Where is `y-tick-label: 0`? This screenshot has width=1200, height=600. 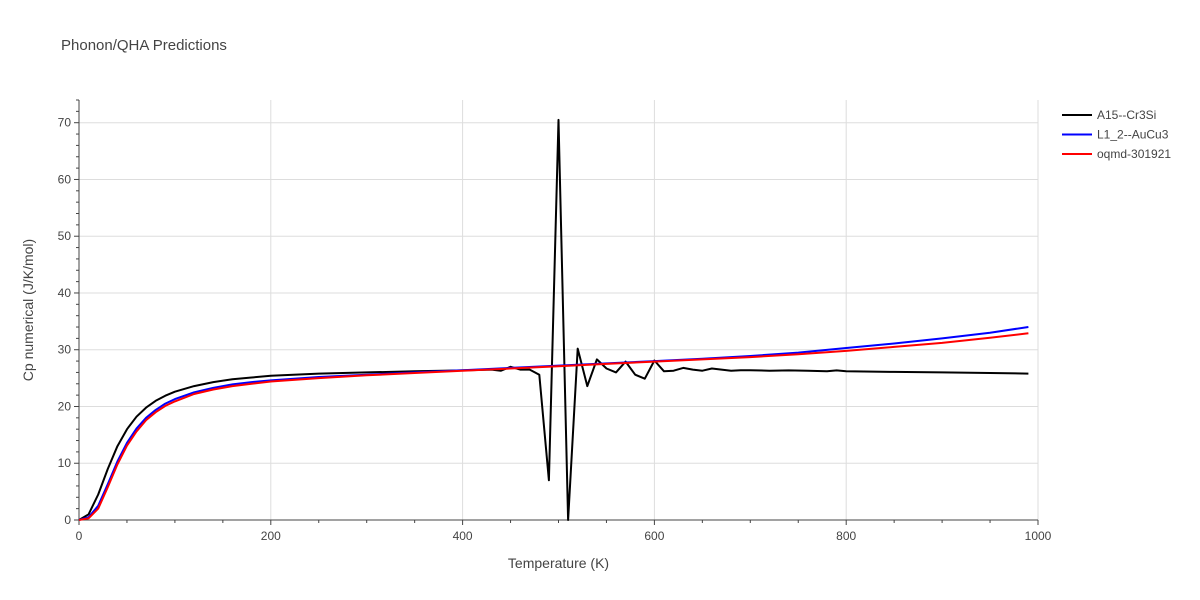
y-tick-label: 0 is located at coordinates (67, 520).